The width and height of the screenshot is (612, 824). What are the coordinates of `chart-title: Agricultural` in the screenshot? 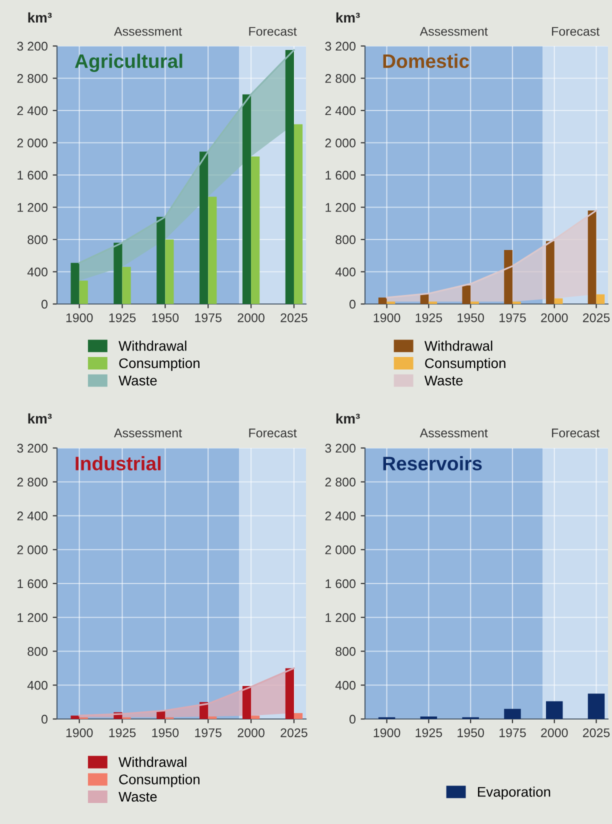 It's located at (128, 63).